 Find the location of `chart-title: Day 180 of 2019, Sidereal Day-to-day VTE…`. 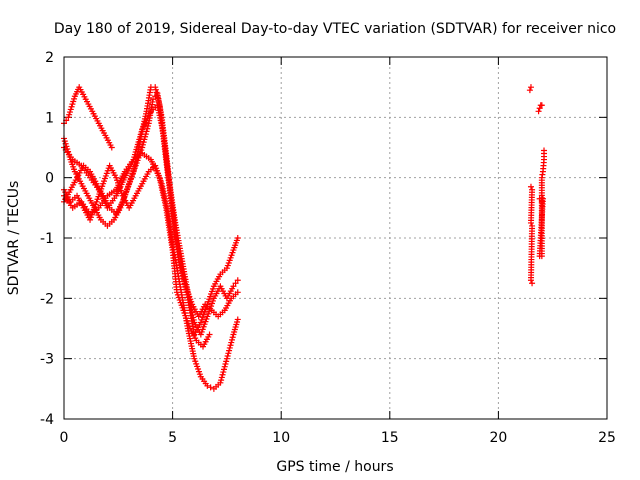

chart-title: Day 180 of 2019, Sidereal Day-to-day VTE… is located at coordinates (335, 29).